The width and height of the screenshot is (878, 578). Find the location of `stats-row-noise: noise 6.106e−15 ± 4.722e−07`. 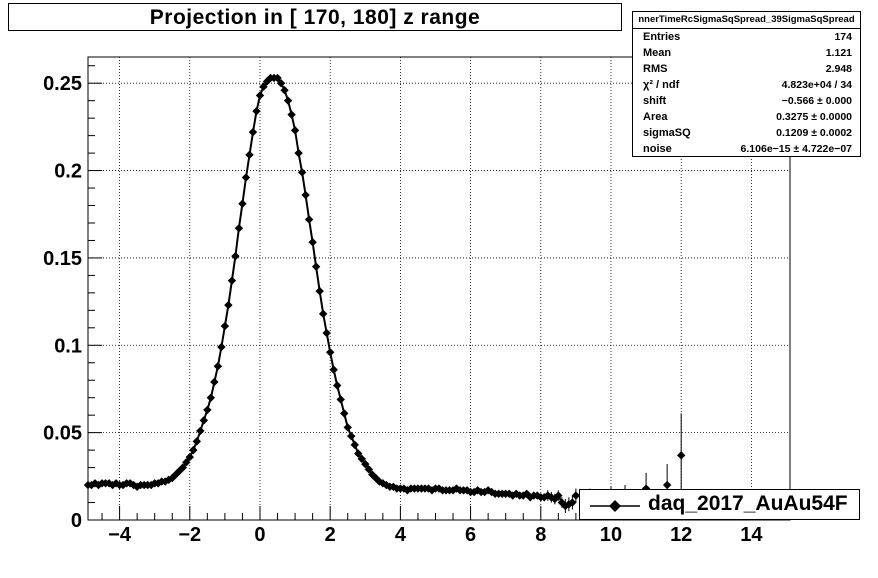

stats-row-noise: noise 6.106e−15 ± 4.722e−07 is located at coordinates (747, 149).